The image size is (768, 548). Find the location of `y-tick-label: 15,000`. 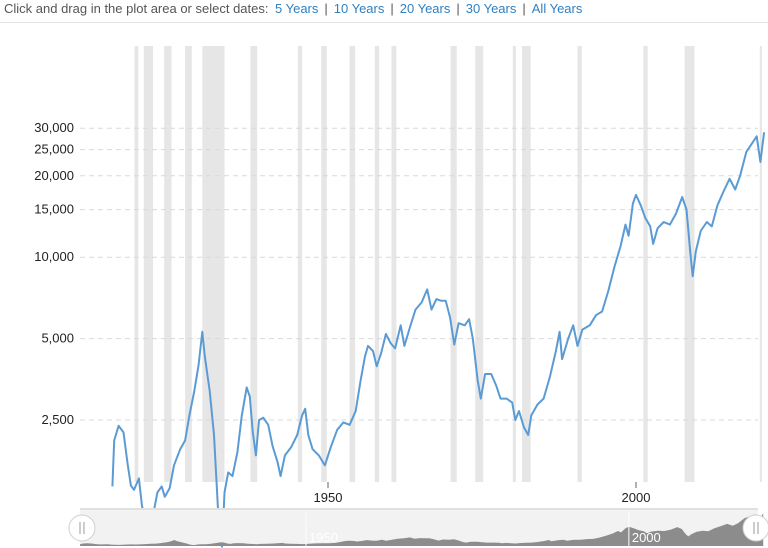

y-tick-label: 15,000 is located at coordinates (54, 209).